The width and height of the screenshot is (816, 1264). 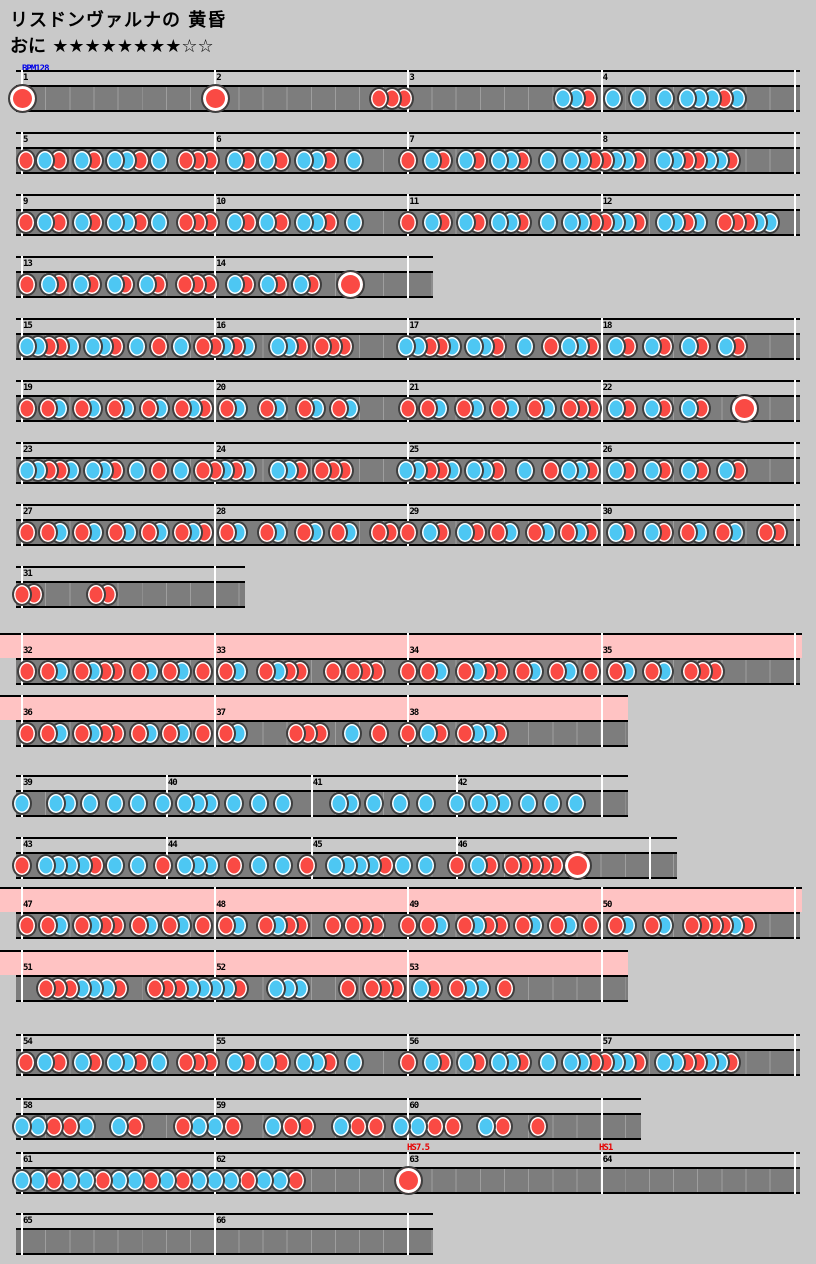 What do you see at coordinates (606, 1148) in the screenshot?
I see `hs-speed-label: HS1` at bounding box center [606, 1148].